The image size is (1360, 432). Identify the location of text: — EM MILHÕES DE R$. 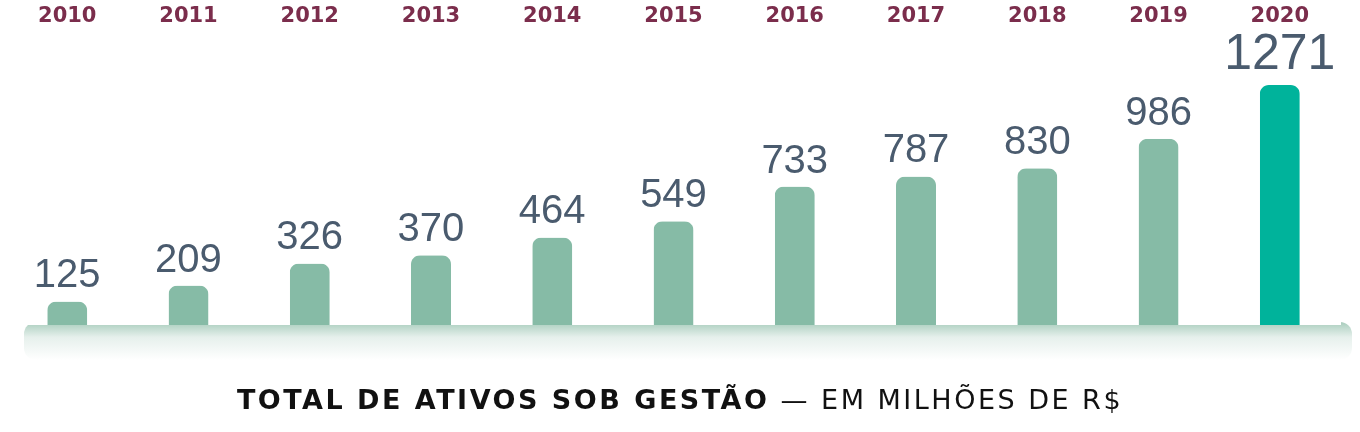
(951, 399).